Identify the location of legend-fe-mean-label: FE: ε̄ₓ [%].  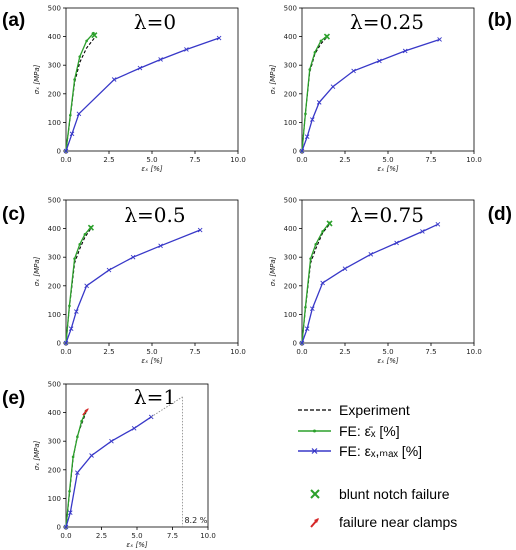
(369, 431).